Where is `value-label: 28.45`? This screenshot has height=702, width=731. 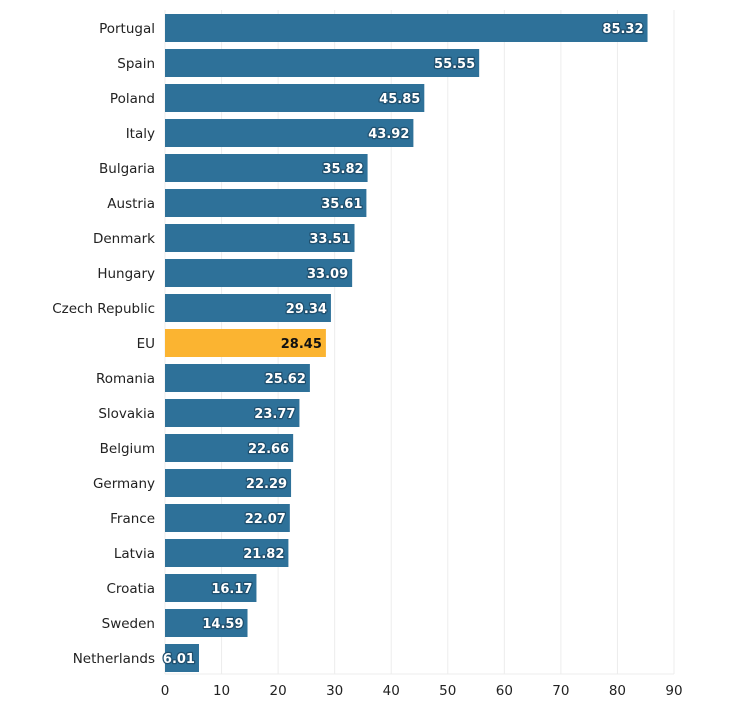 value-label: 28.45 is located at coordinates (301, 344).